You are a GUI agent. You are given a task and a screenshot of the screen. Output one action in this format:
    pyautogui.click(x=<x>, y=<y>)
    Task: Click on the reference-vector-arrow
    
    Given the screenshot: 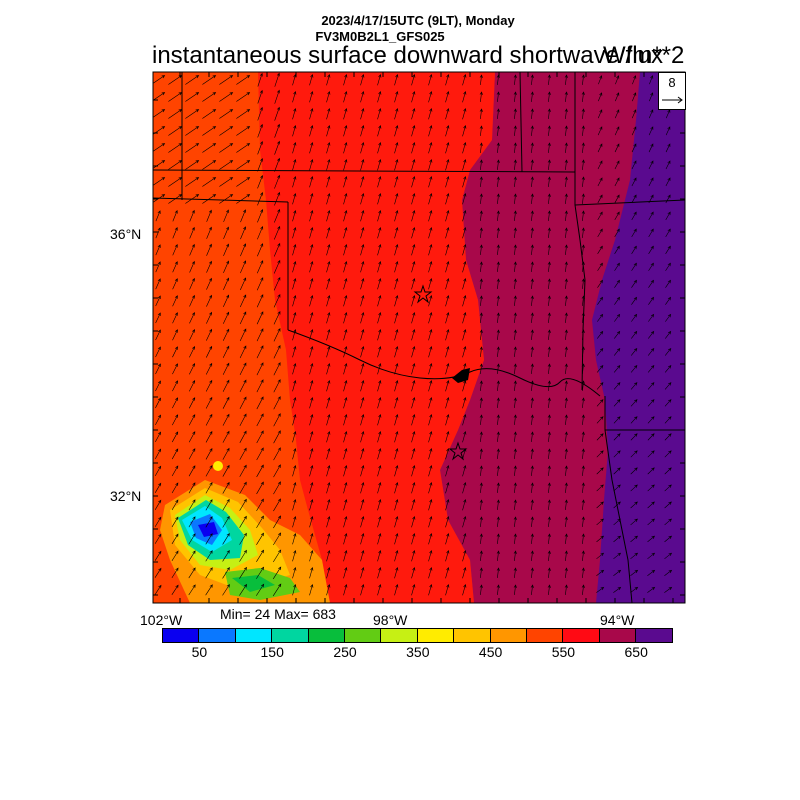 What is the action you would take?
    pyautogui.click(x=672, y=100)
    